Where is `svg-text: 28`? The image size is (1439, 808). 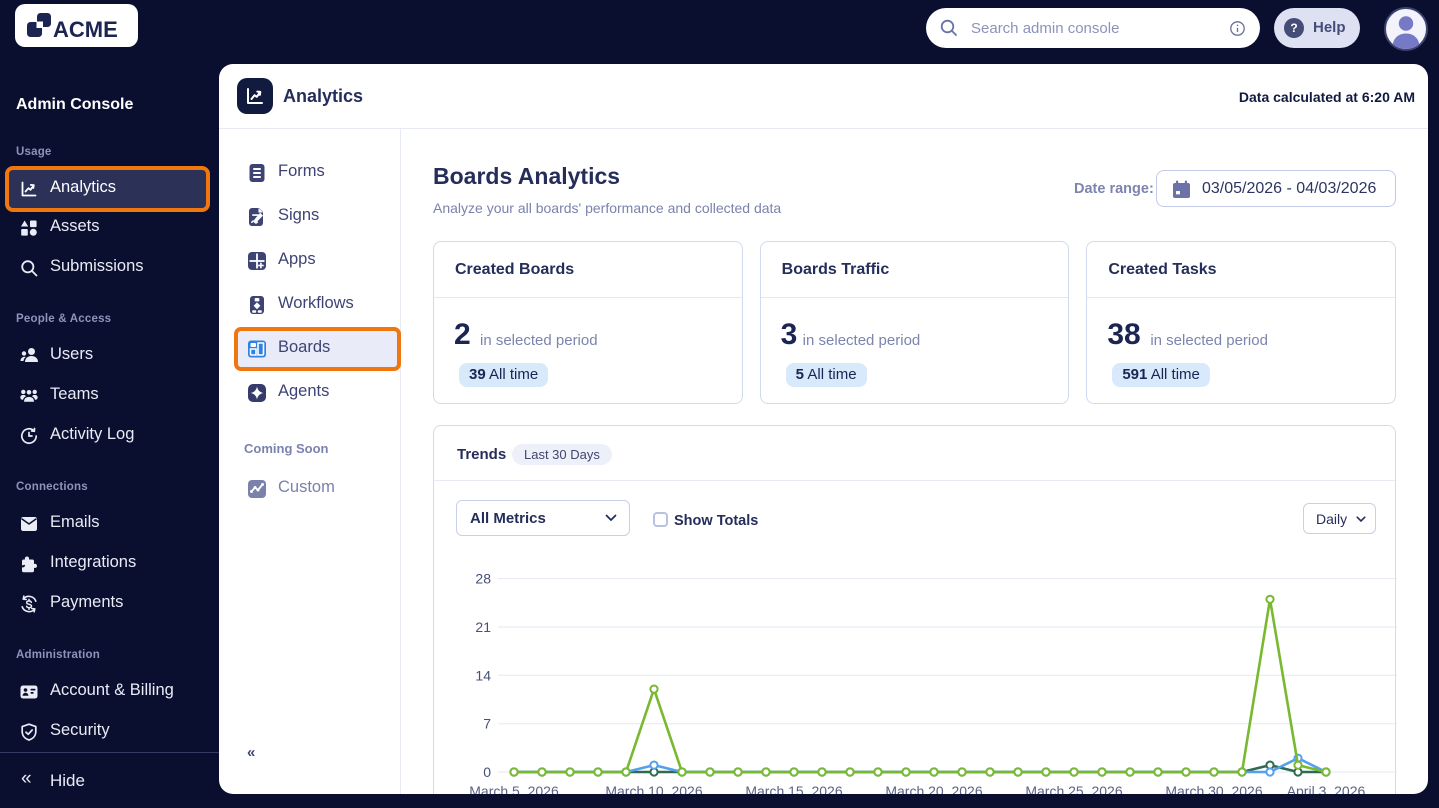
svg-text: 28 is located at coordinates (483, 579).